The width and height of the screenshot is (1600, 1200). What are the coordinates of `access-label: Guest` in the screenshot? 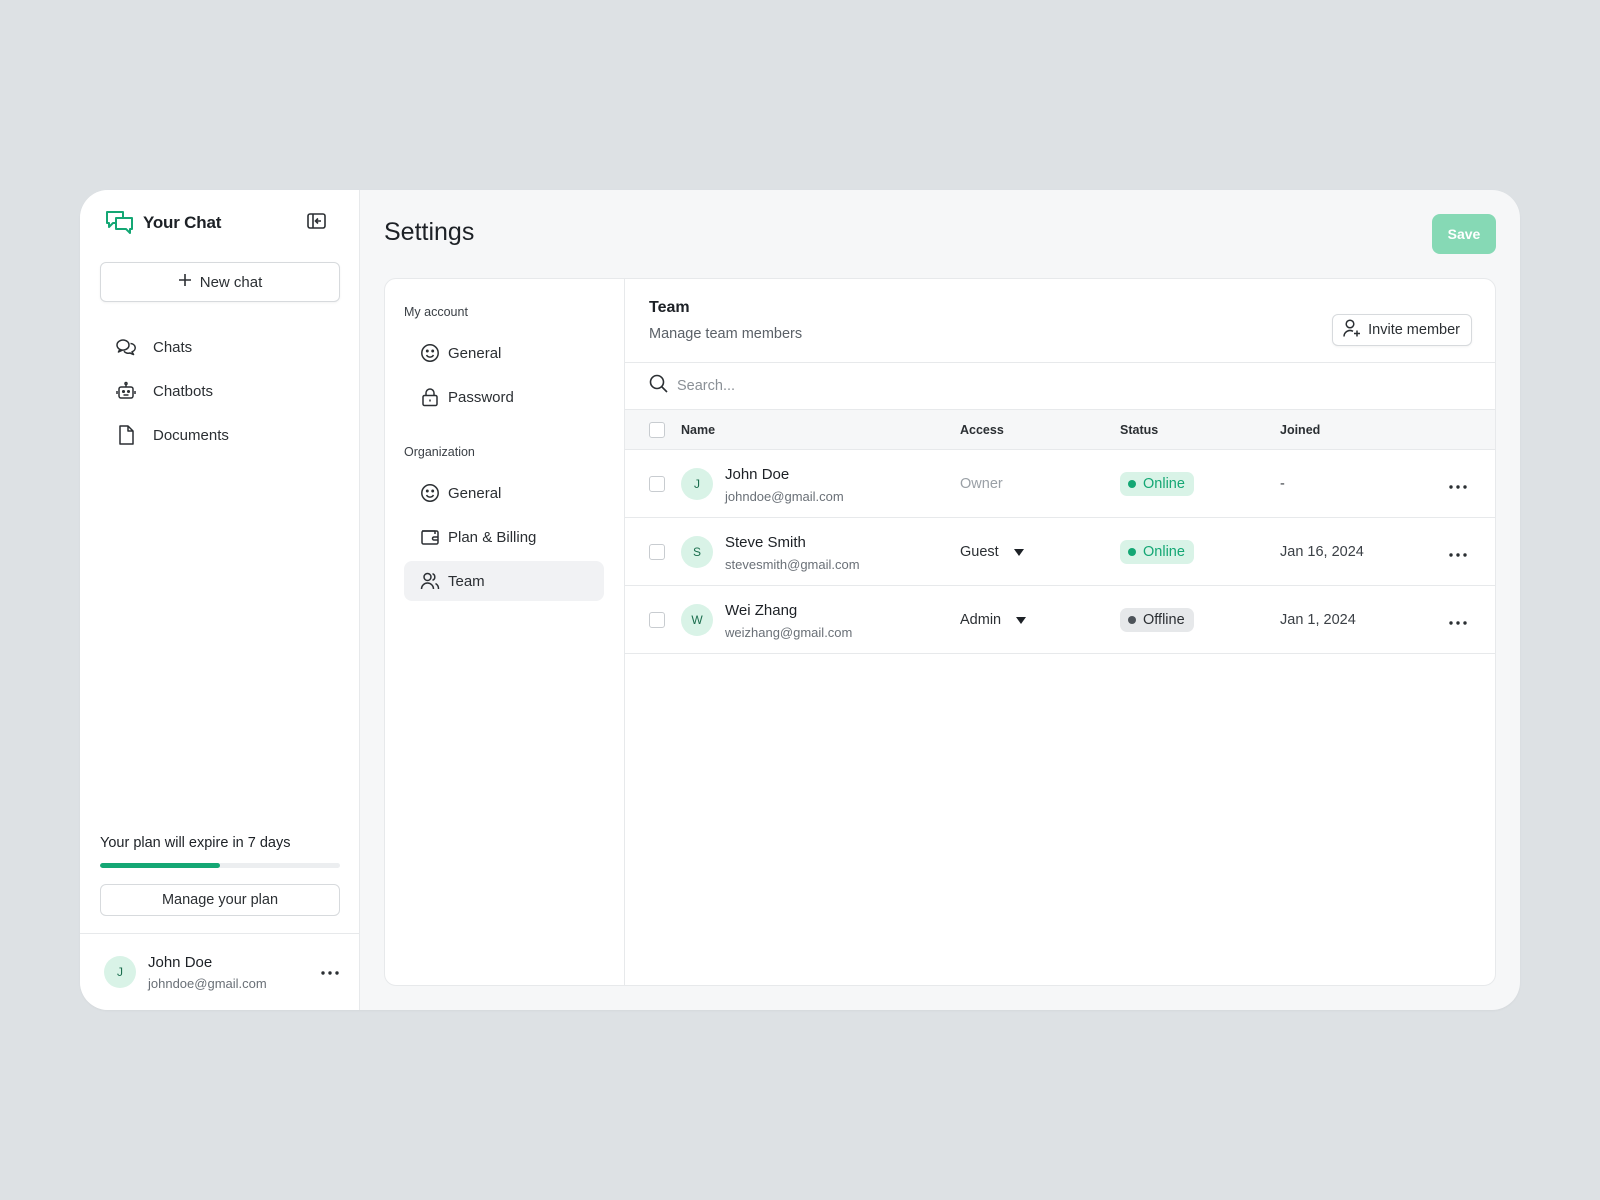 It's located at (979, 552).